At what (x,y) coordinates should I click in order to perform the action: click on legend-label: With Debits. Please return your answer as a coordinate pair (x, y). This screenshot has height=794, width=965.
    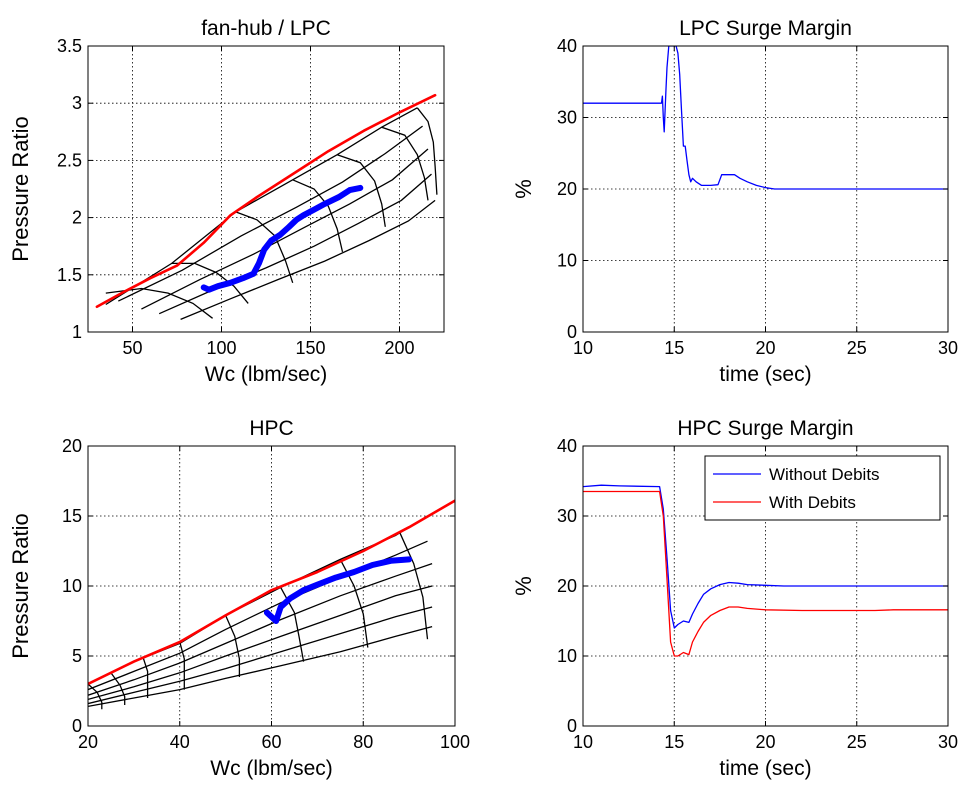
    Looking at the image, I should click on (812, 502).